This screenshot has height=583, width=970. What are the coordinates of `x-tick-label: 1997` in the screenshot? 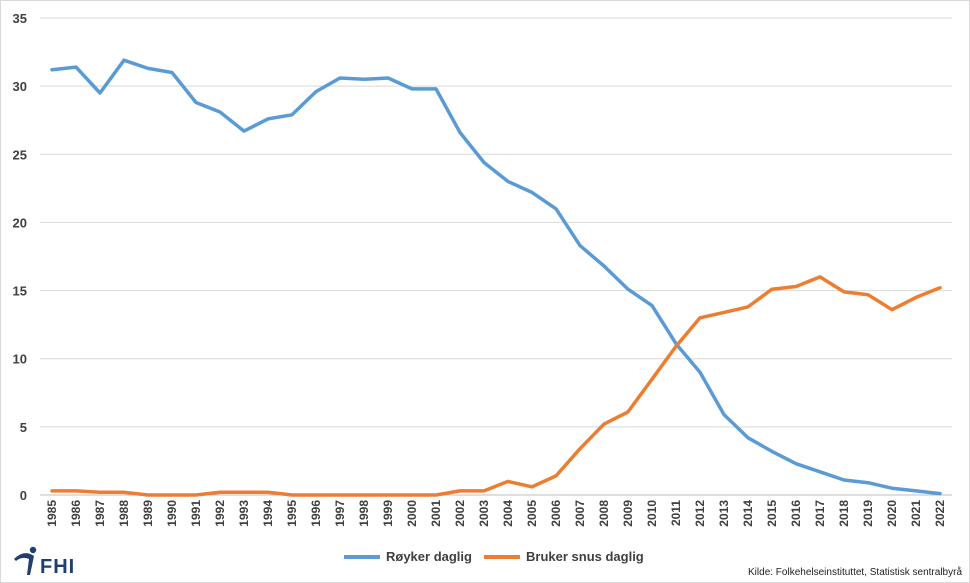 It's located at (340, 513).